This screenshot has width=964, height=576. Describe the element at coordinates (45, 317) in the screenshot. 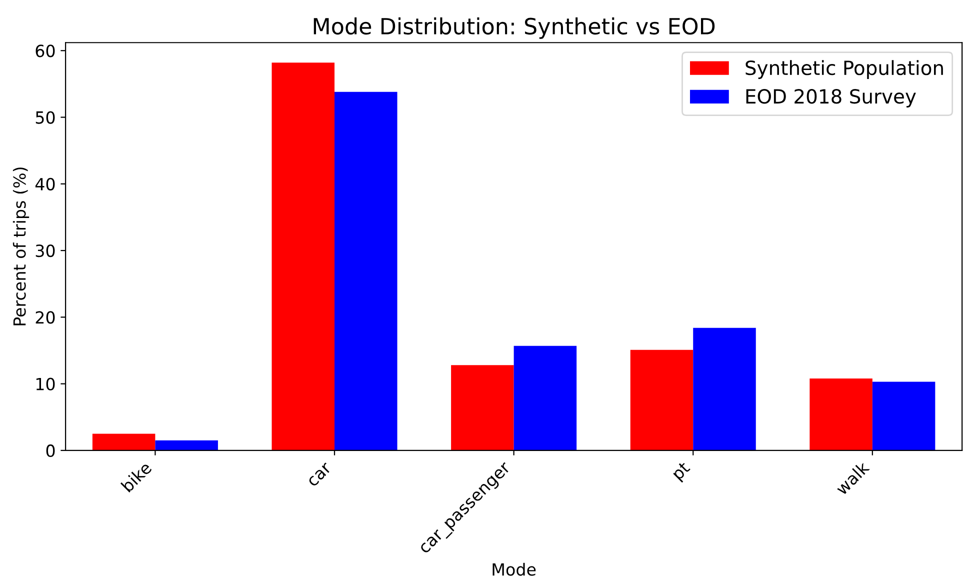

I see `y-tick-label: 20` at that location.